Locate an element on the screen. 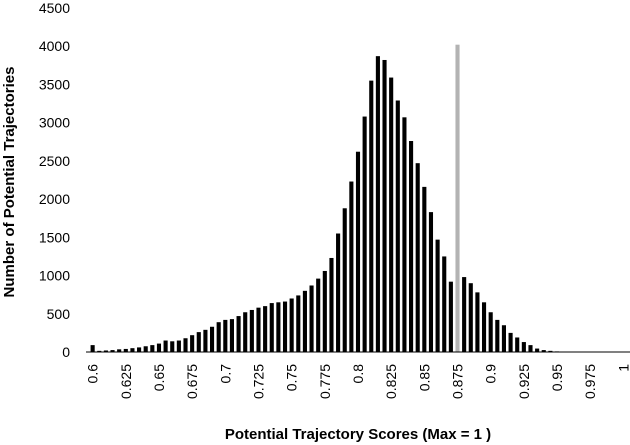 The image size is (630, 445). x-tick-label: 1 is located at coordinates (622, 368).